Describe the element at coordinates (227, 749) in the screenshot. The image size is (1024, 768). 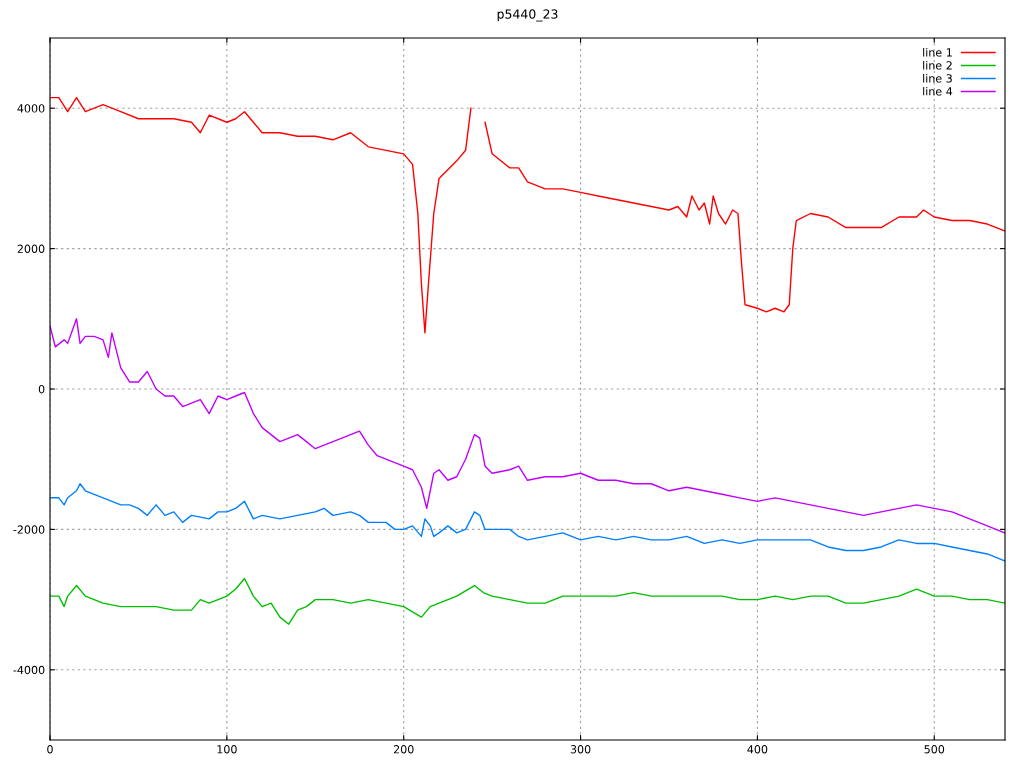
I see `x-tick-label: 100` at that location.